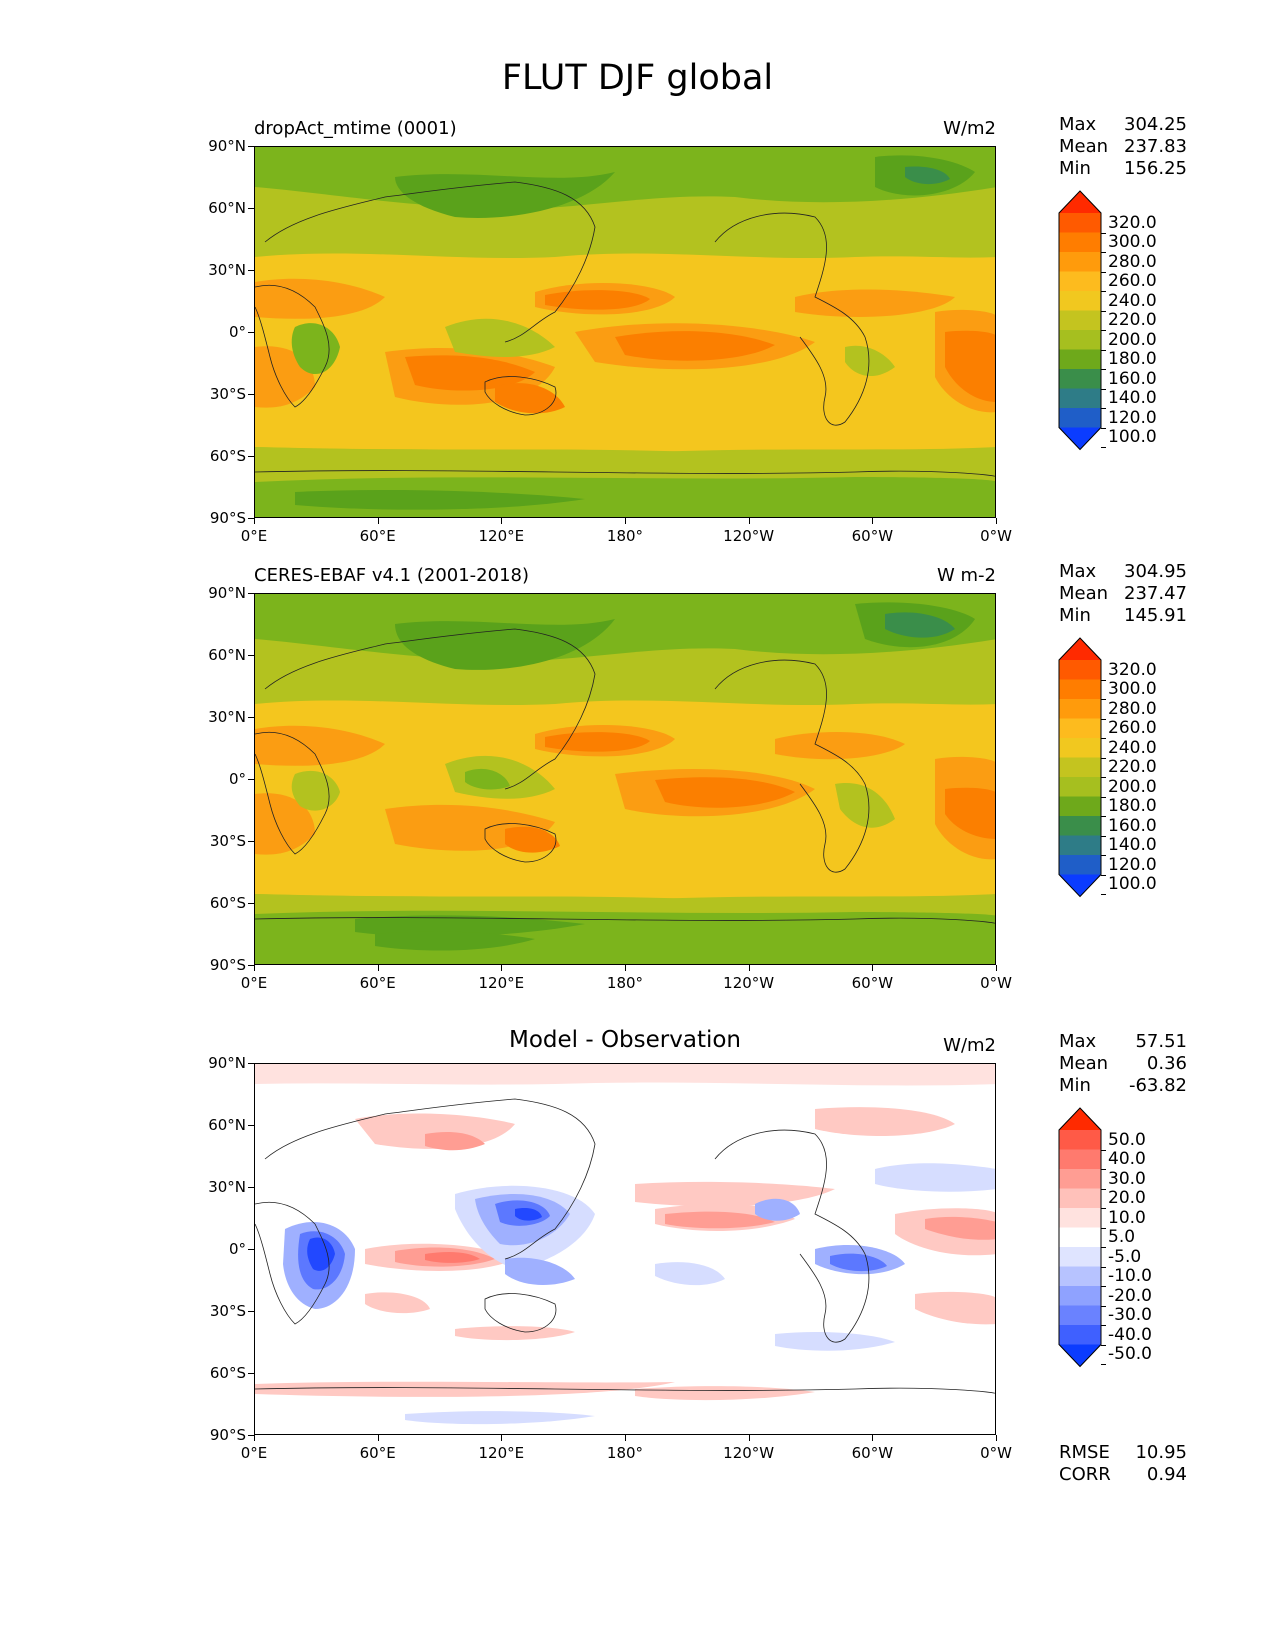 The height and width of the screenshot is (1650, 1275). What do you see at coordinates (227, 146) in the screenshot?
I see `lat-tick-label: 90°N` at bounding box center [227, 146].